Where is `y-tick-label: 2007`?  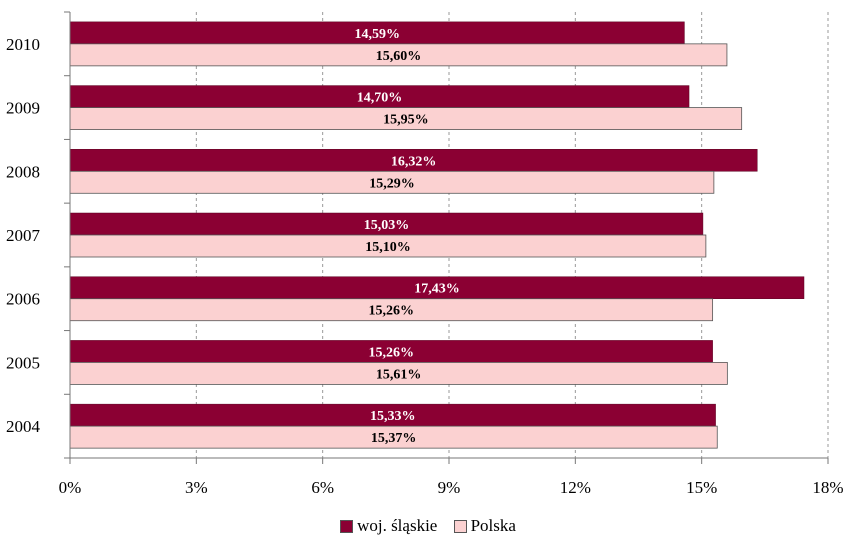 y-tick-label: 2007 is located at coordinates (23, 235).